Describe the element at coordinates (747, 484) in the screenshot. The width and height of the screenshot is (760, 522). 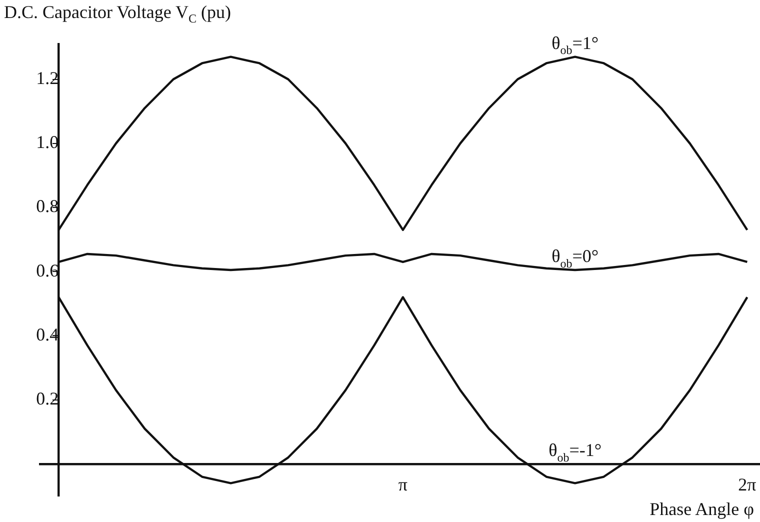
I see `x-tick-label: 2π` at that location.